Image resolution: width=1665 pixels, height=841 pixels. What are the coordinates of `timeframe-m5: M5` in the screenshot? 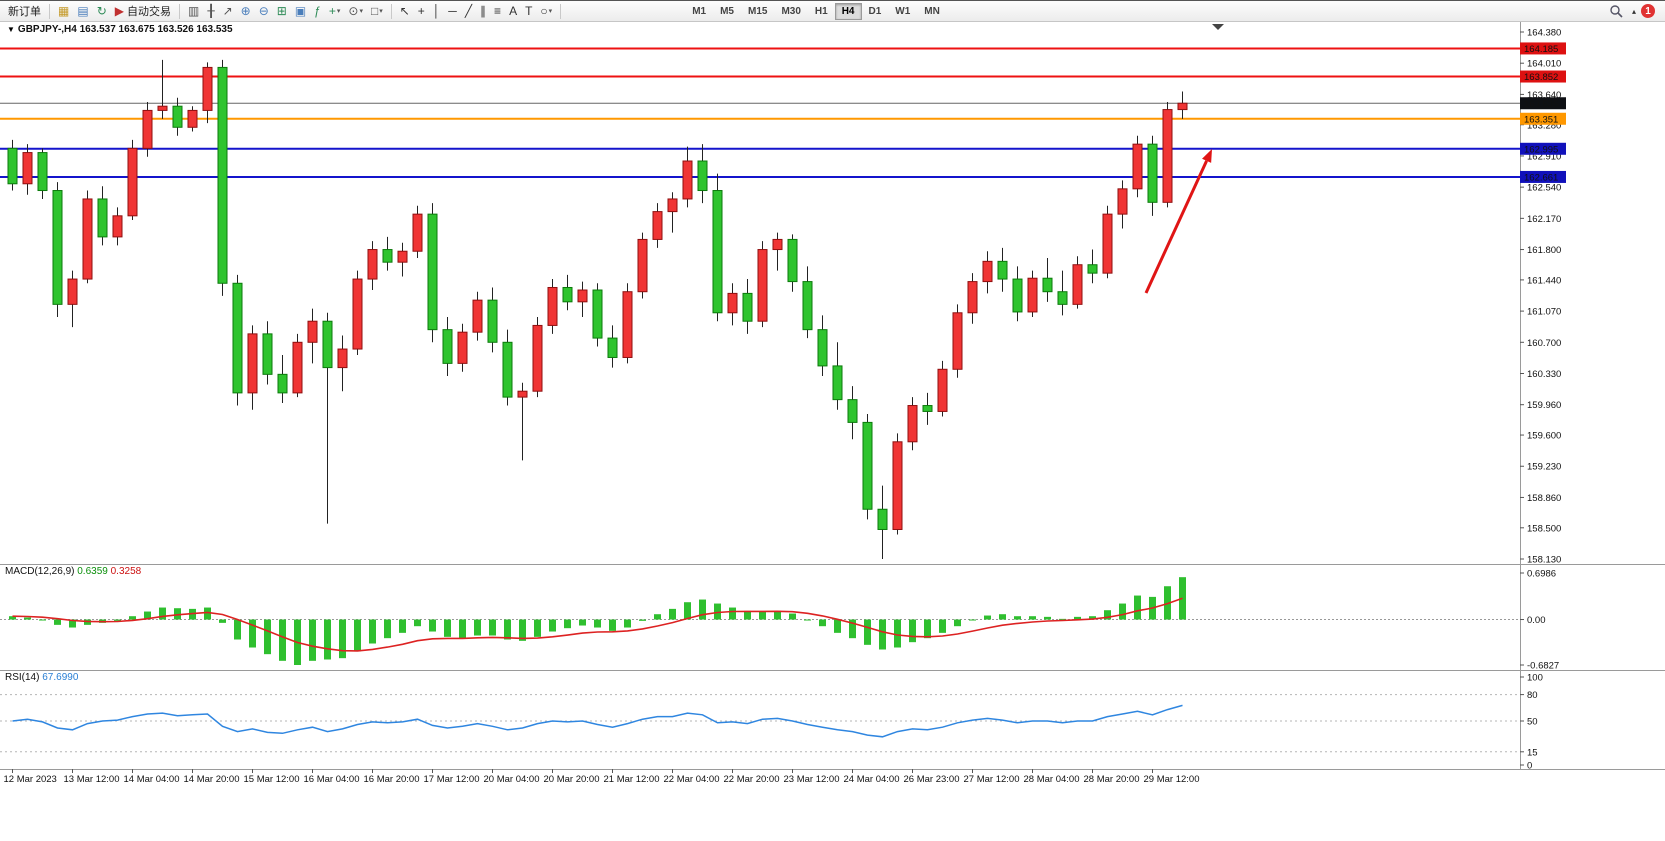 It's located at (727, 11).